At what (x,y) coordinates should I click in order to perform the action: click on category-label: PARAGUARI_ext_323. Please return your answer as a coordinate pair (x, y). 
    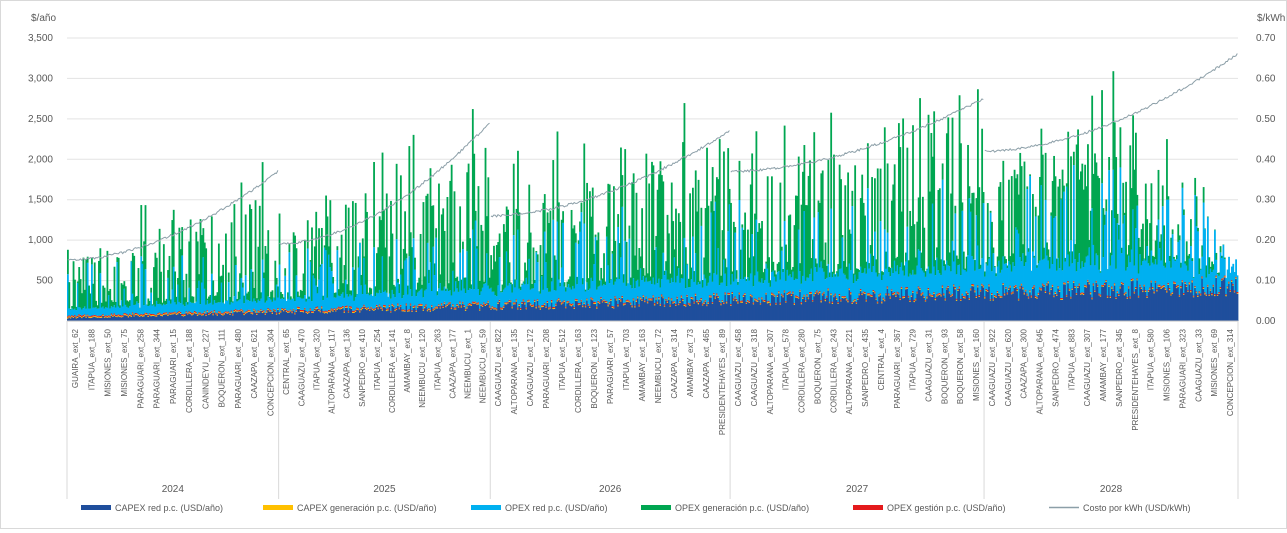
    Looking at the image, I should click on (1182, 368).